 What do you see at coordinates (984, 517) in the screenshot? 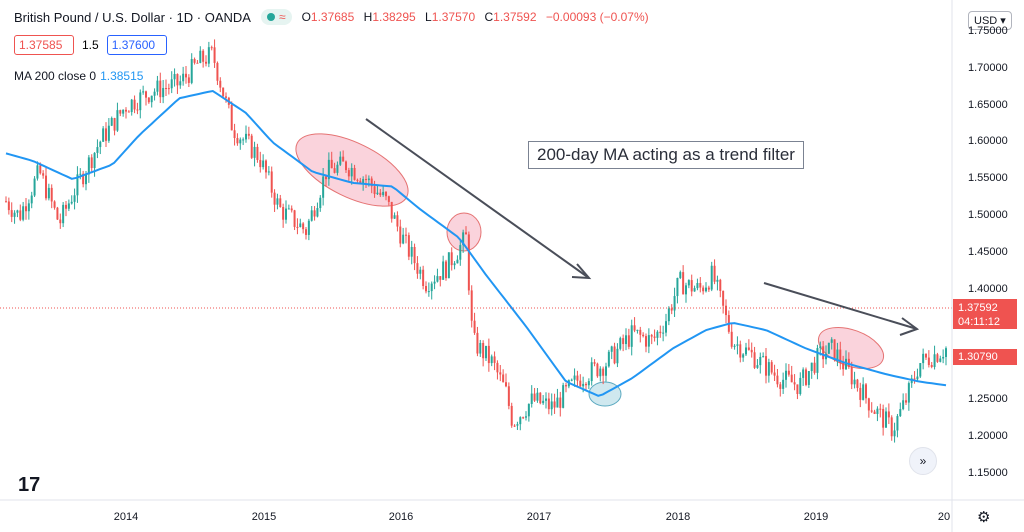
I see `settings-icon: ⚙` at bounding box center [984, 517].